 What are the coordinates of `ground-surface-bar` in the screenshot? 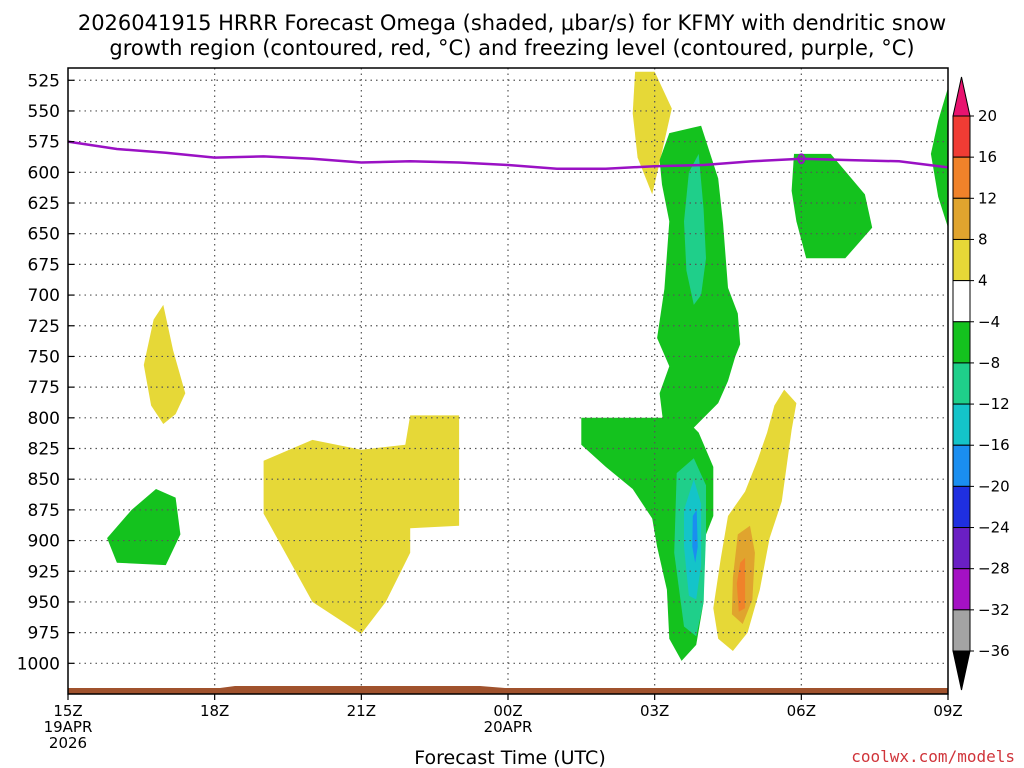 It's located at (508, 691).